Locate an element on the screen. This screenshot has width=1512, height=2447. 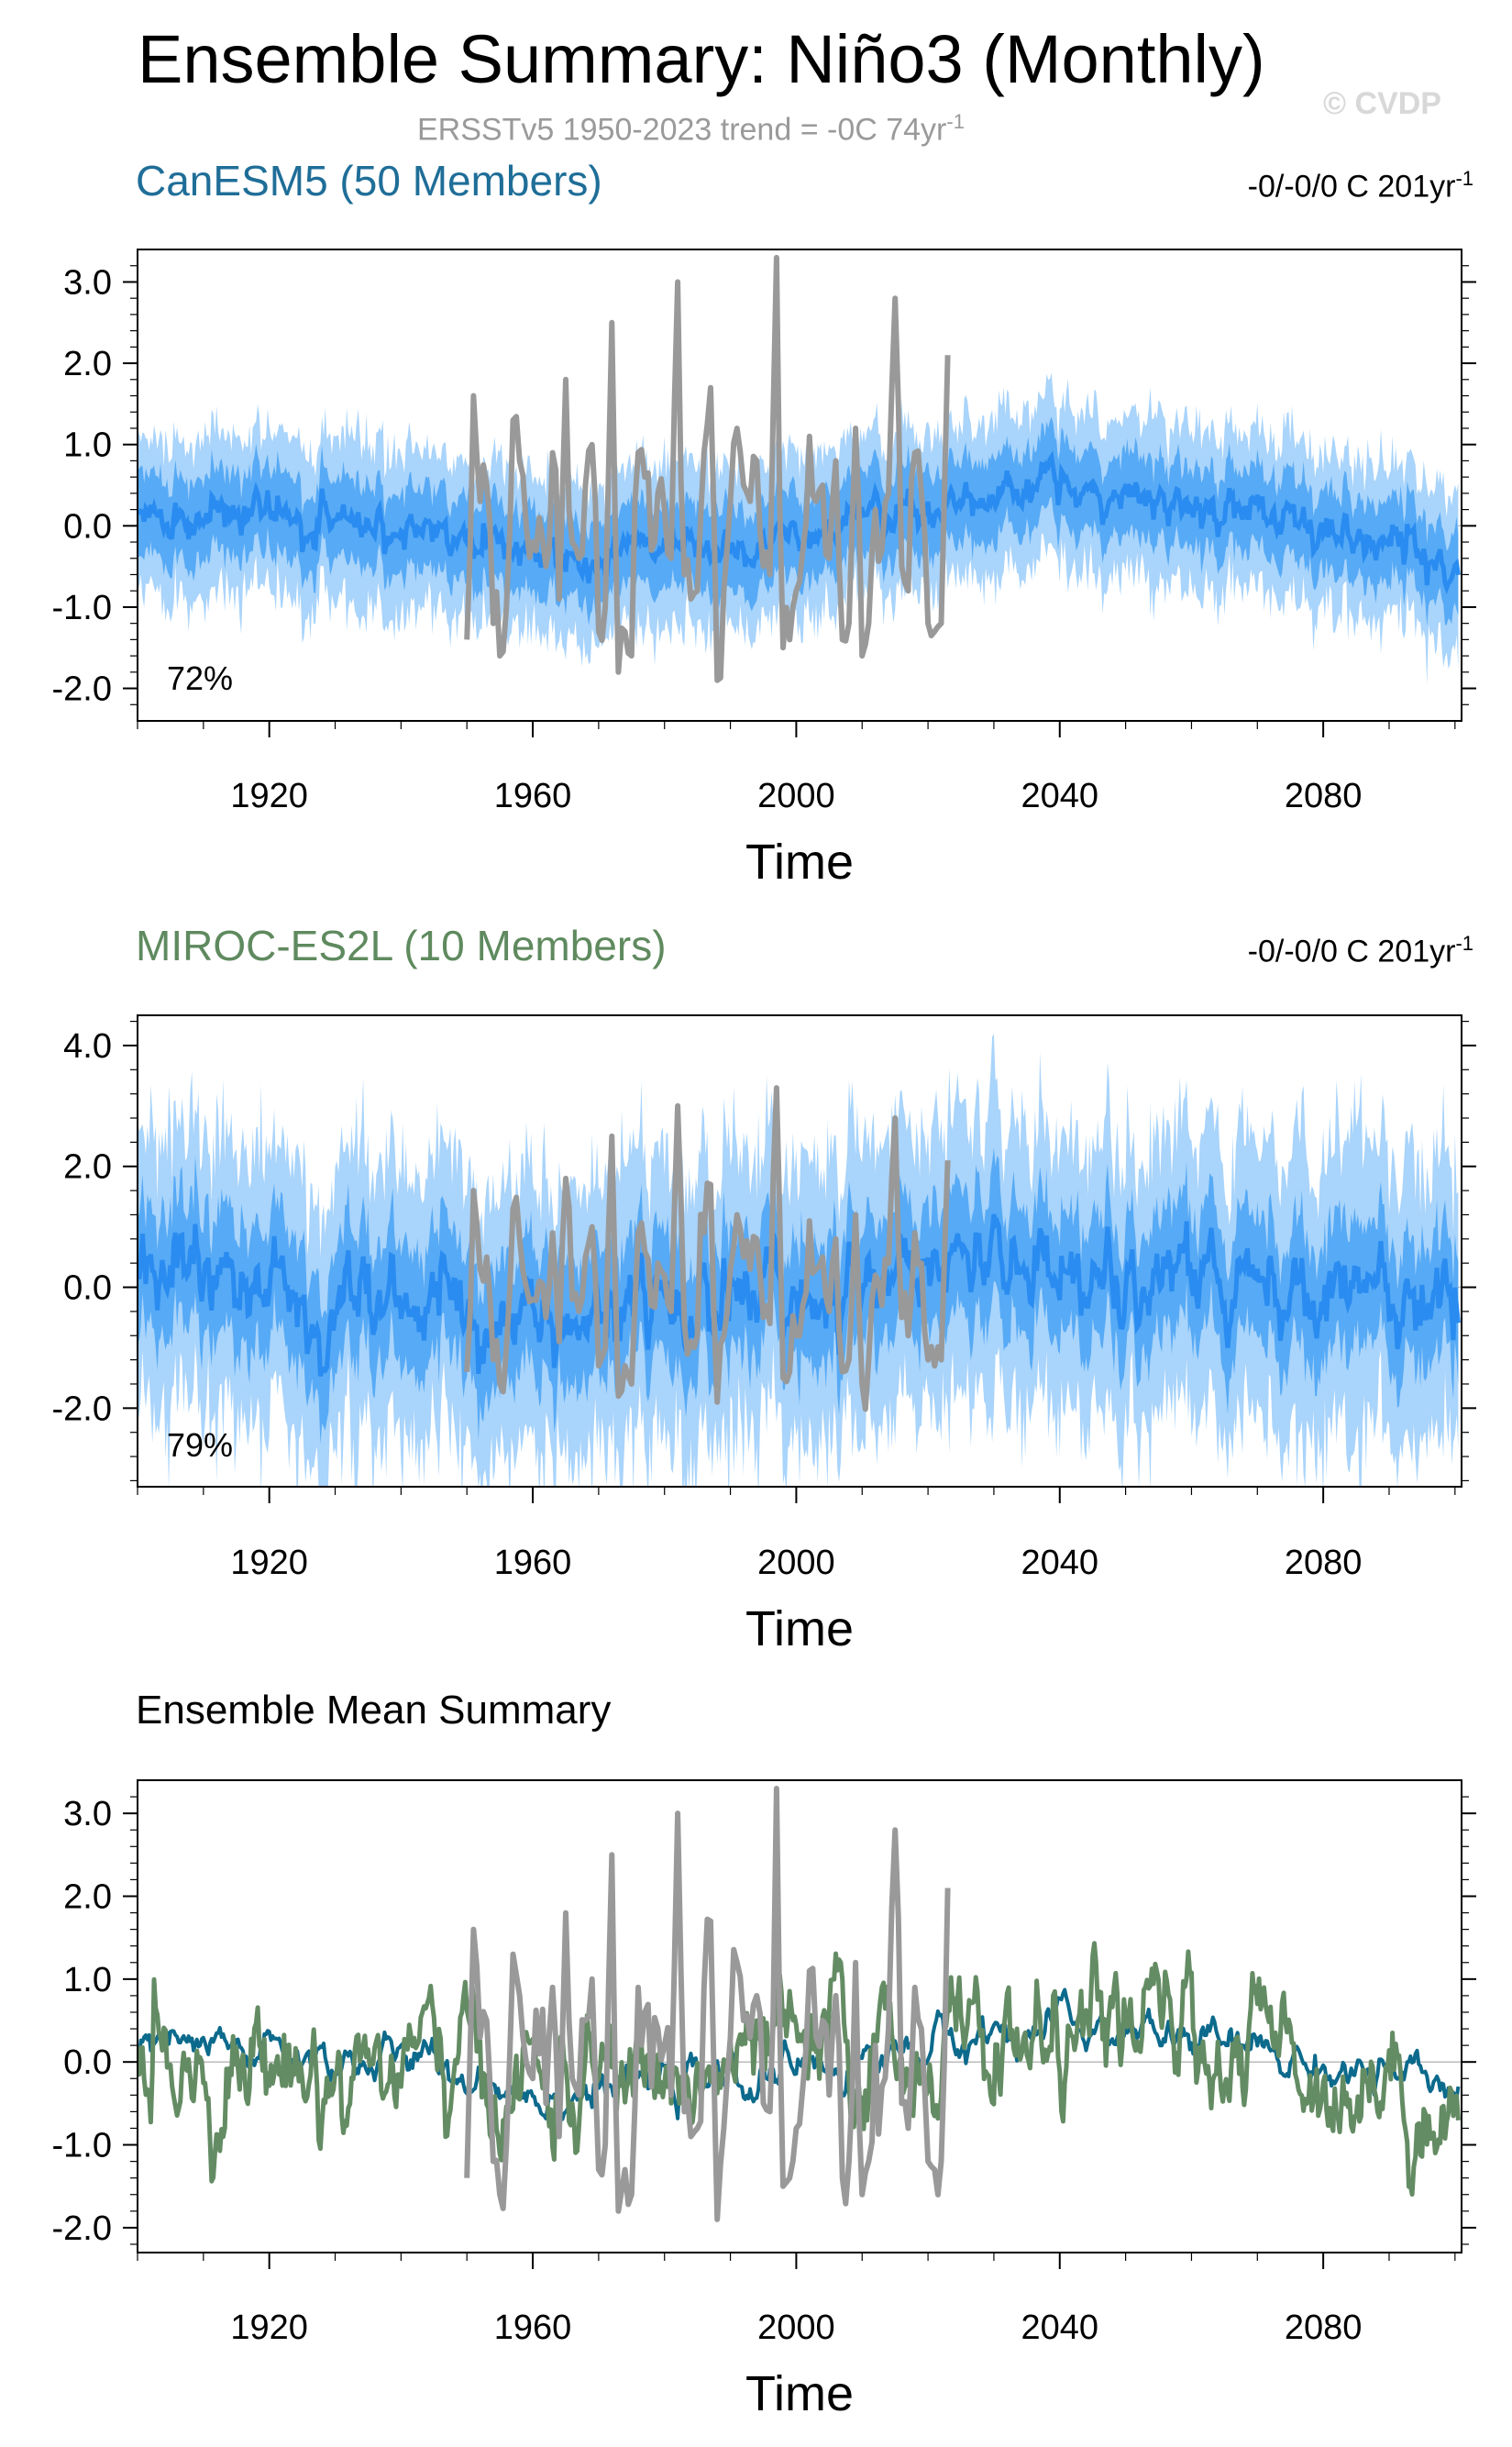
ensemble-mean-summary-xtick-label: 2080 is located at coordinates (1324, 2328).